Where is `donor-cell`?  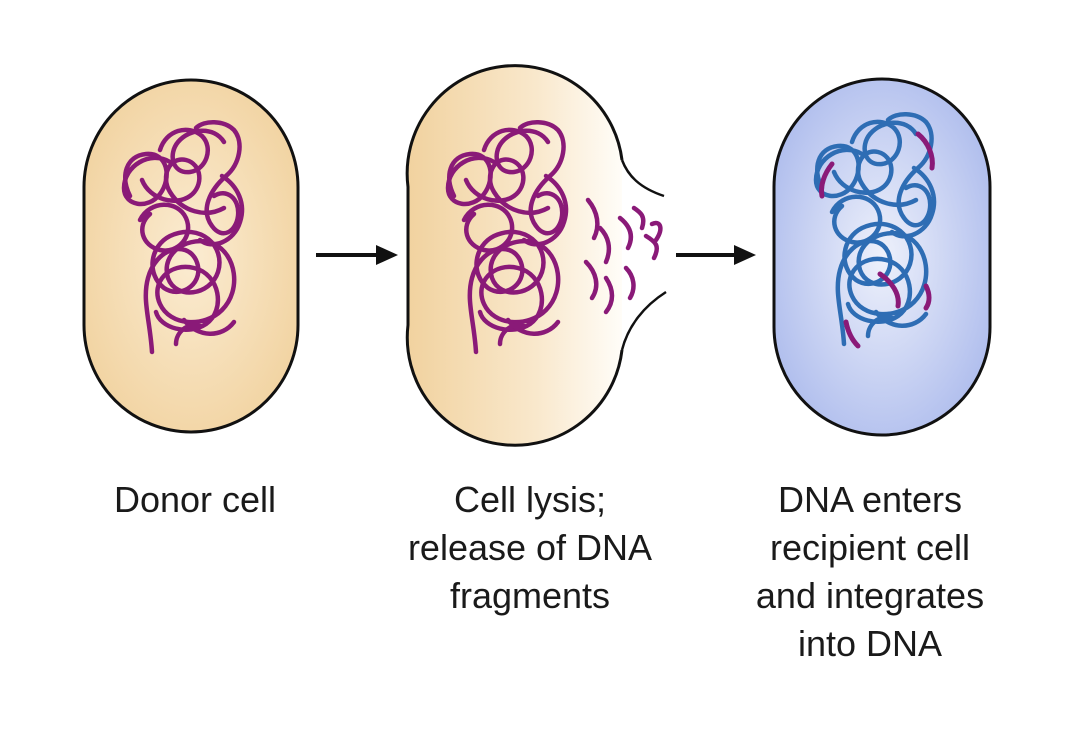
donor-cell is located at coordinates (191, 256).